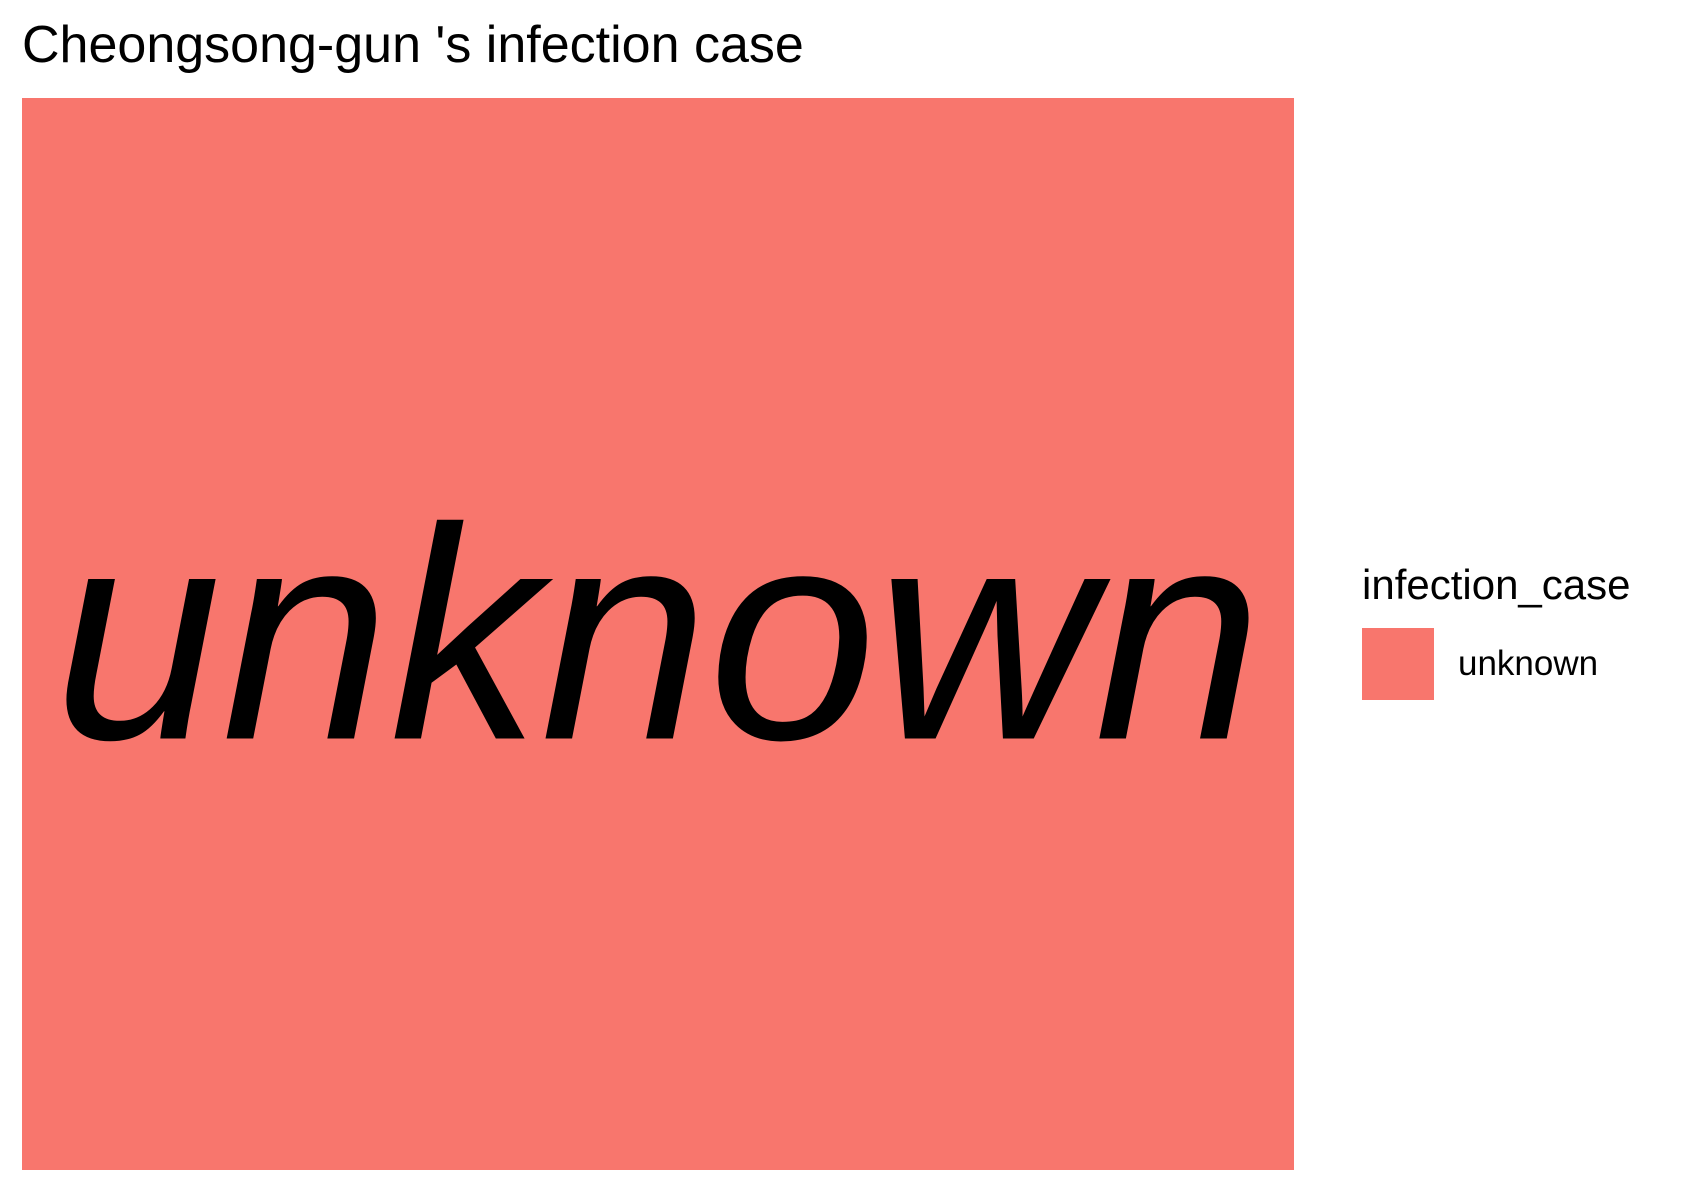 Image resolution: width=1699 pixels, height=1184 pixels. I want to click on legend: infection_case unknown, so click(1496, 630).